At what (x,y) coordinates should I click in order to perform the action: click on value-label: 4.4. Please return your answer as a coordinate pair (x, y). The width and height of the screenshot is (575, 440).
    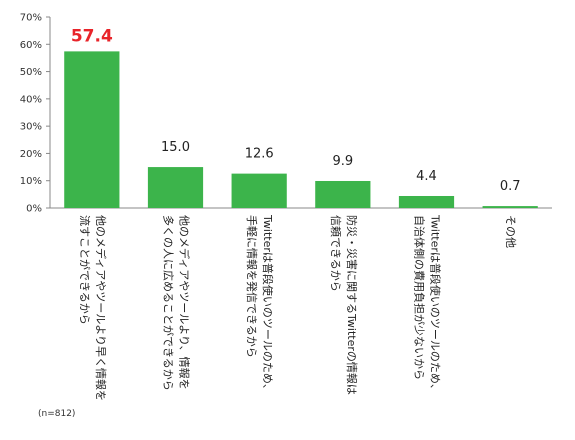
    Looking at the image, I should click on (426, 176).